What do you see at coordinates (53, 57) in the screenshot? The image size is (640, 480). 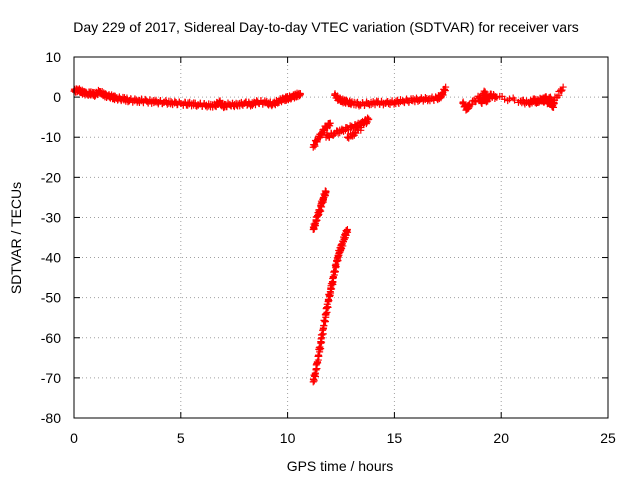 I see `y-tick-label: 10` at bounding box center [53, 57].